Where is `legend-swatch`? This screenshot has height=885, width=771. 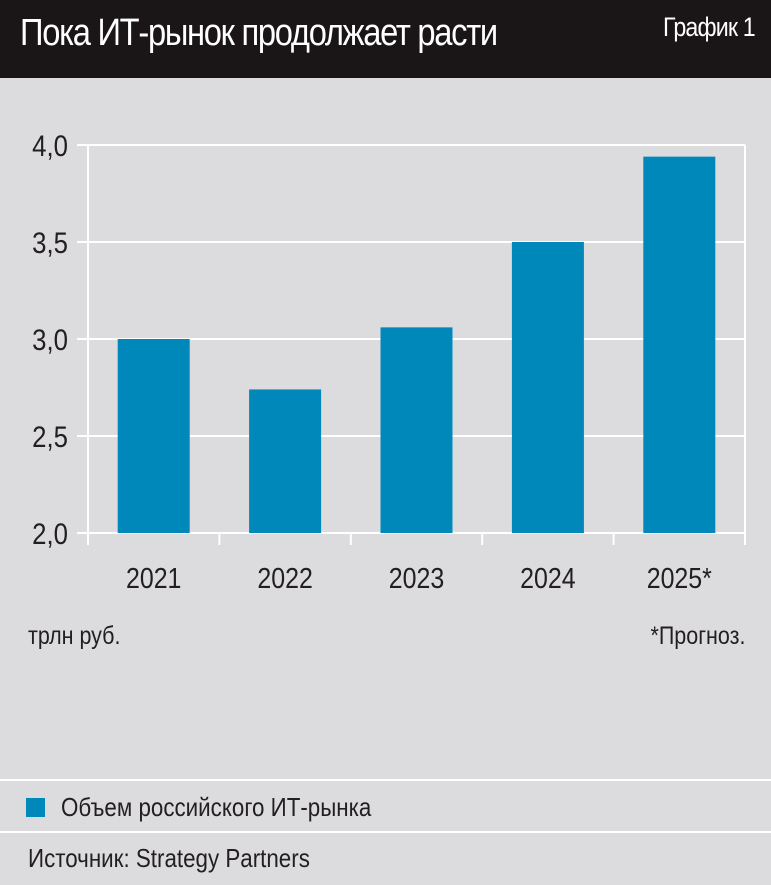 legend-swatch is located at coordinates (35, 807).